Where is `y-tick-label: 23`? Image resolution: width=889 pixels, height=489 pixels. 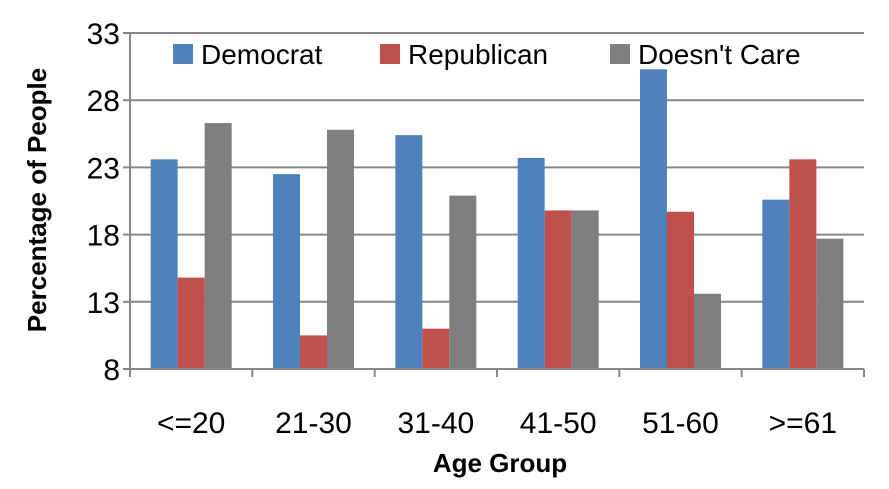 y-tick-label: 23 is located at coordinates (103, 168).